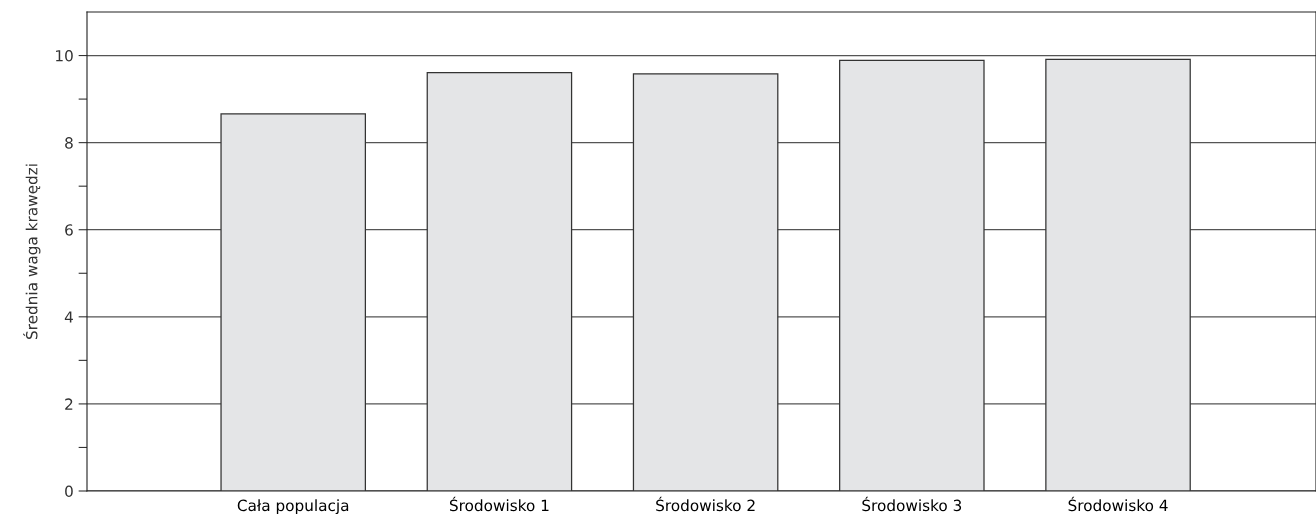  What do you see at coordinates (64, 56) in the screenshot?
I see `y-tick-label: 10` at bounding box center [64, 56].